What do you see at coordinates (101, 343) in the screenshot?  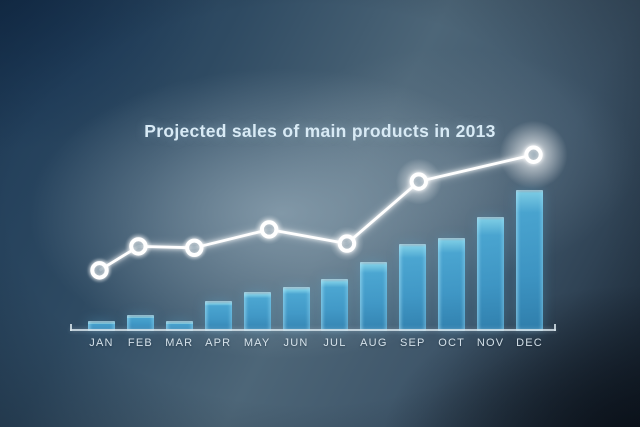 I see `x-label-jan: JAN` at bounding box center [101, 343].